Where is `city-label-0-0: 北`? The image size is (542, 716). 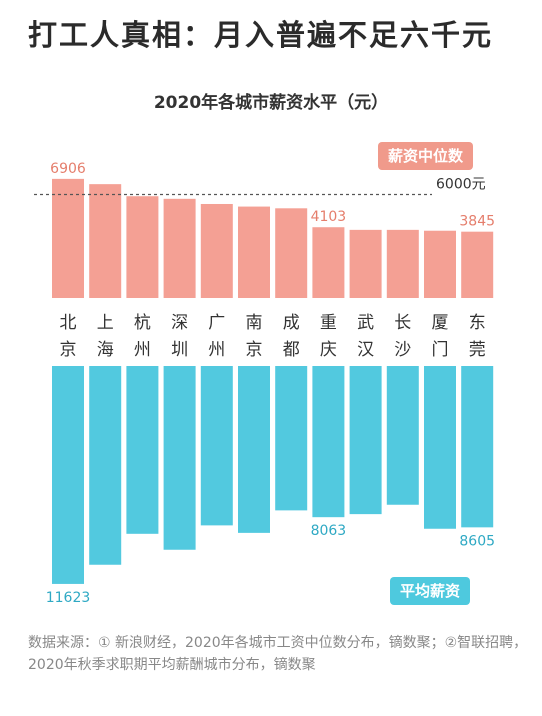
city-label-0-0: 北 is located at coordinates (68, 323).